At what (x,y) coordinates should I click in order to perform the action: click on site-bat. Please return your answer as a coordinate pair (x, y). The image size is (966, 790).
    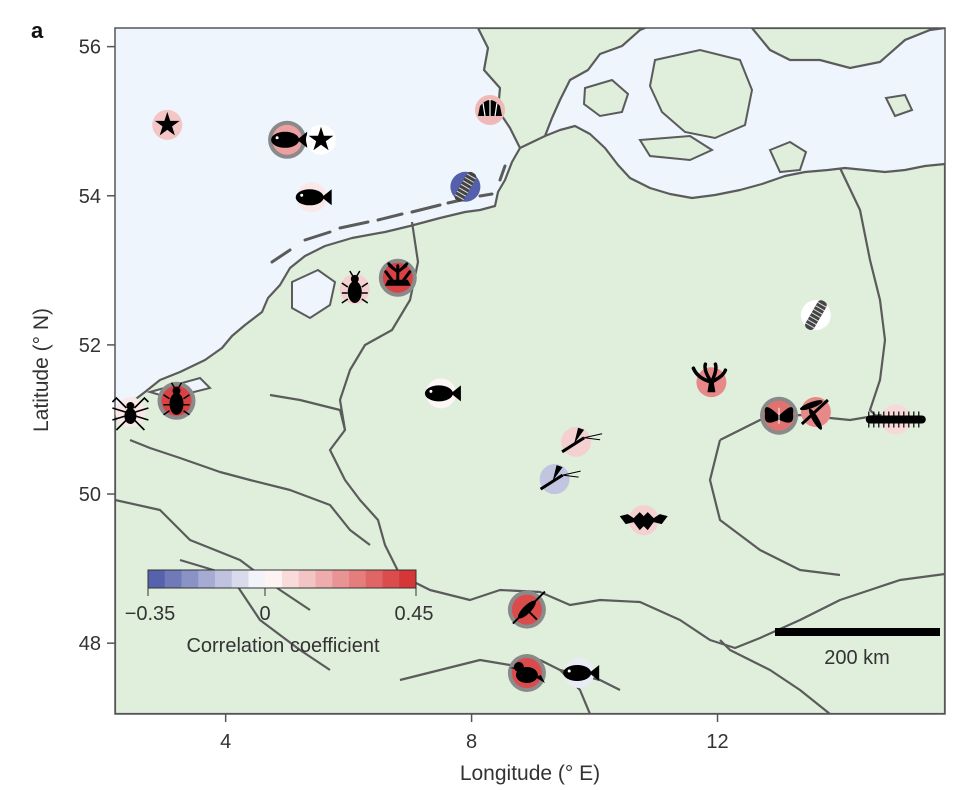
    Looking at the image, I should click on (643, 520).